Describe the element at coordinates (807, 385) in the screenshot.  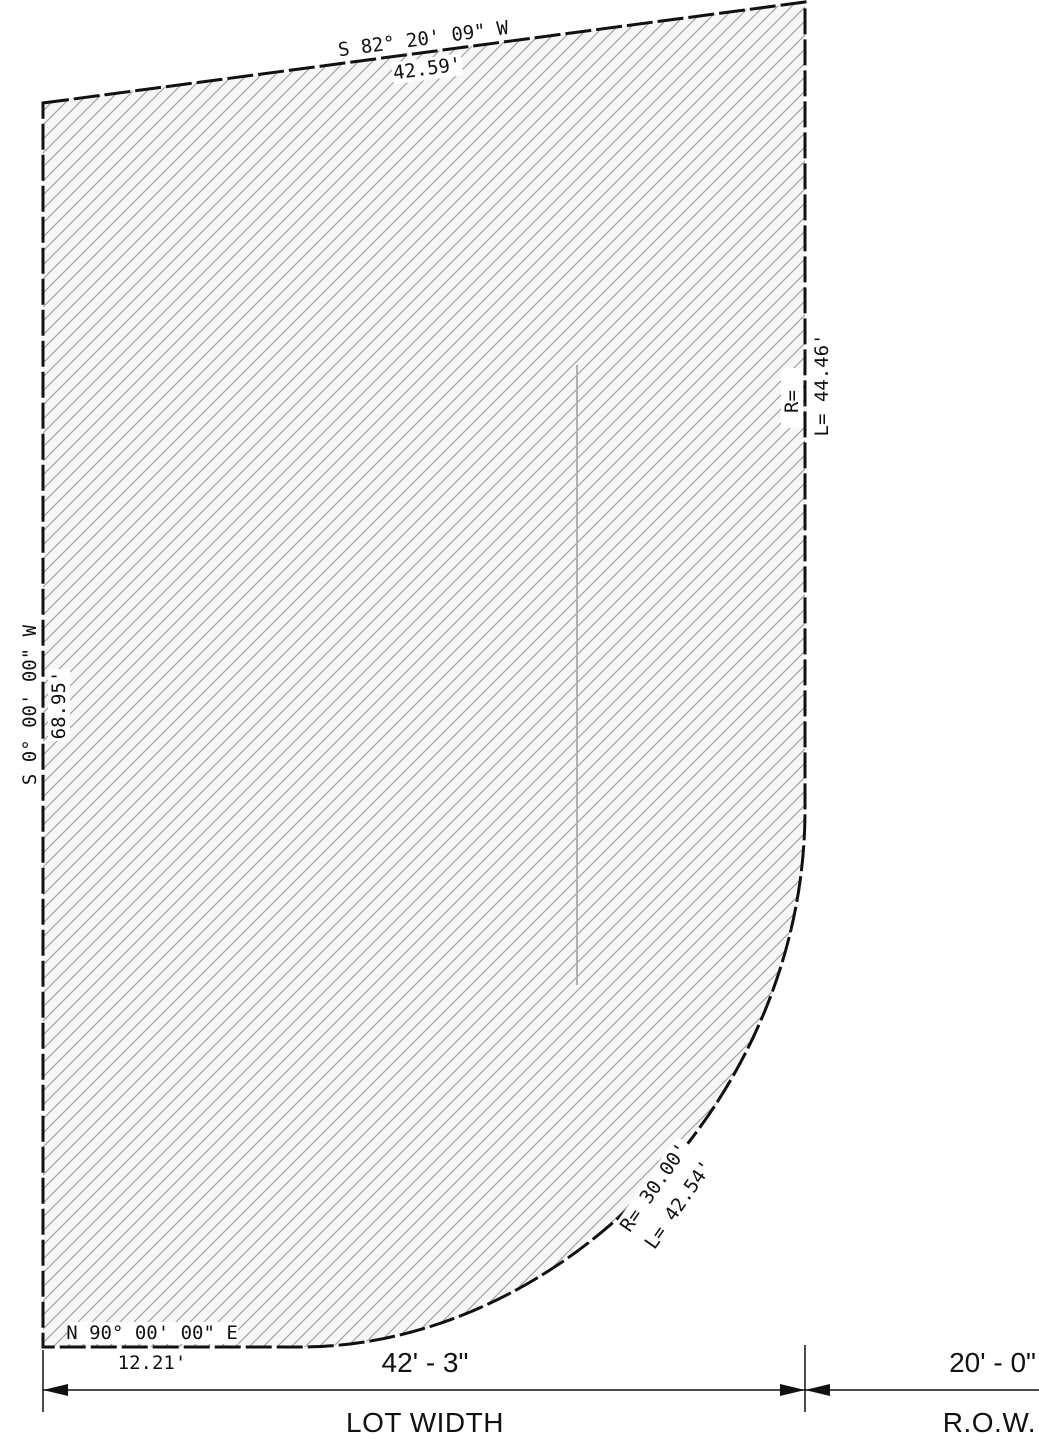
I see `right-line-label: R= L= 44.46'` at that location.